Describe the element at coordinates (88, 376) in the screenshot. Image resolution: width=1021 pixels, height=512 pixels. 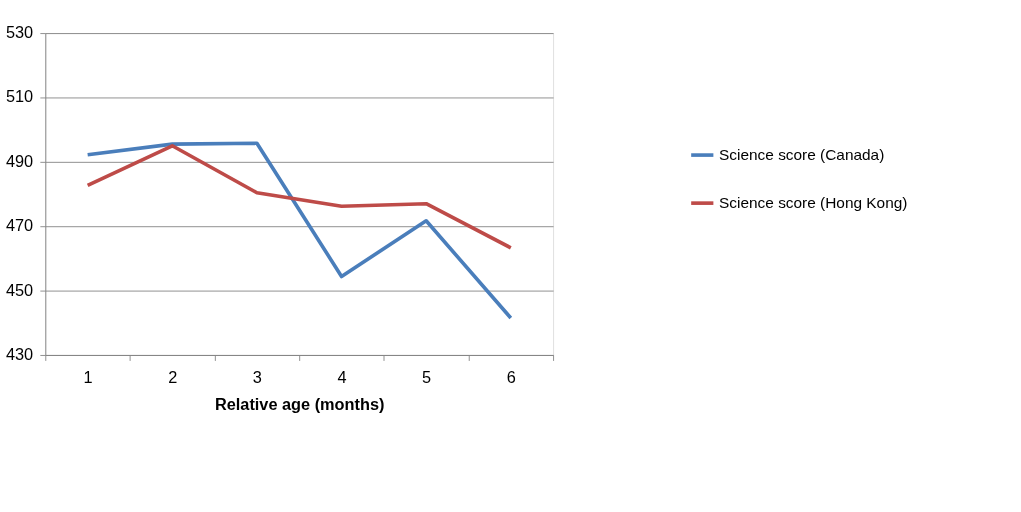
I see `x-tick-label: 1` at that location.